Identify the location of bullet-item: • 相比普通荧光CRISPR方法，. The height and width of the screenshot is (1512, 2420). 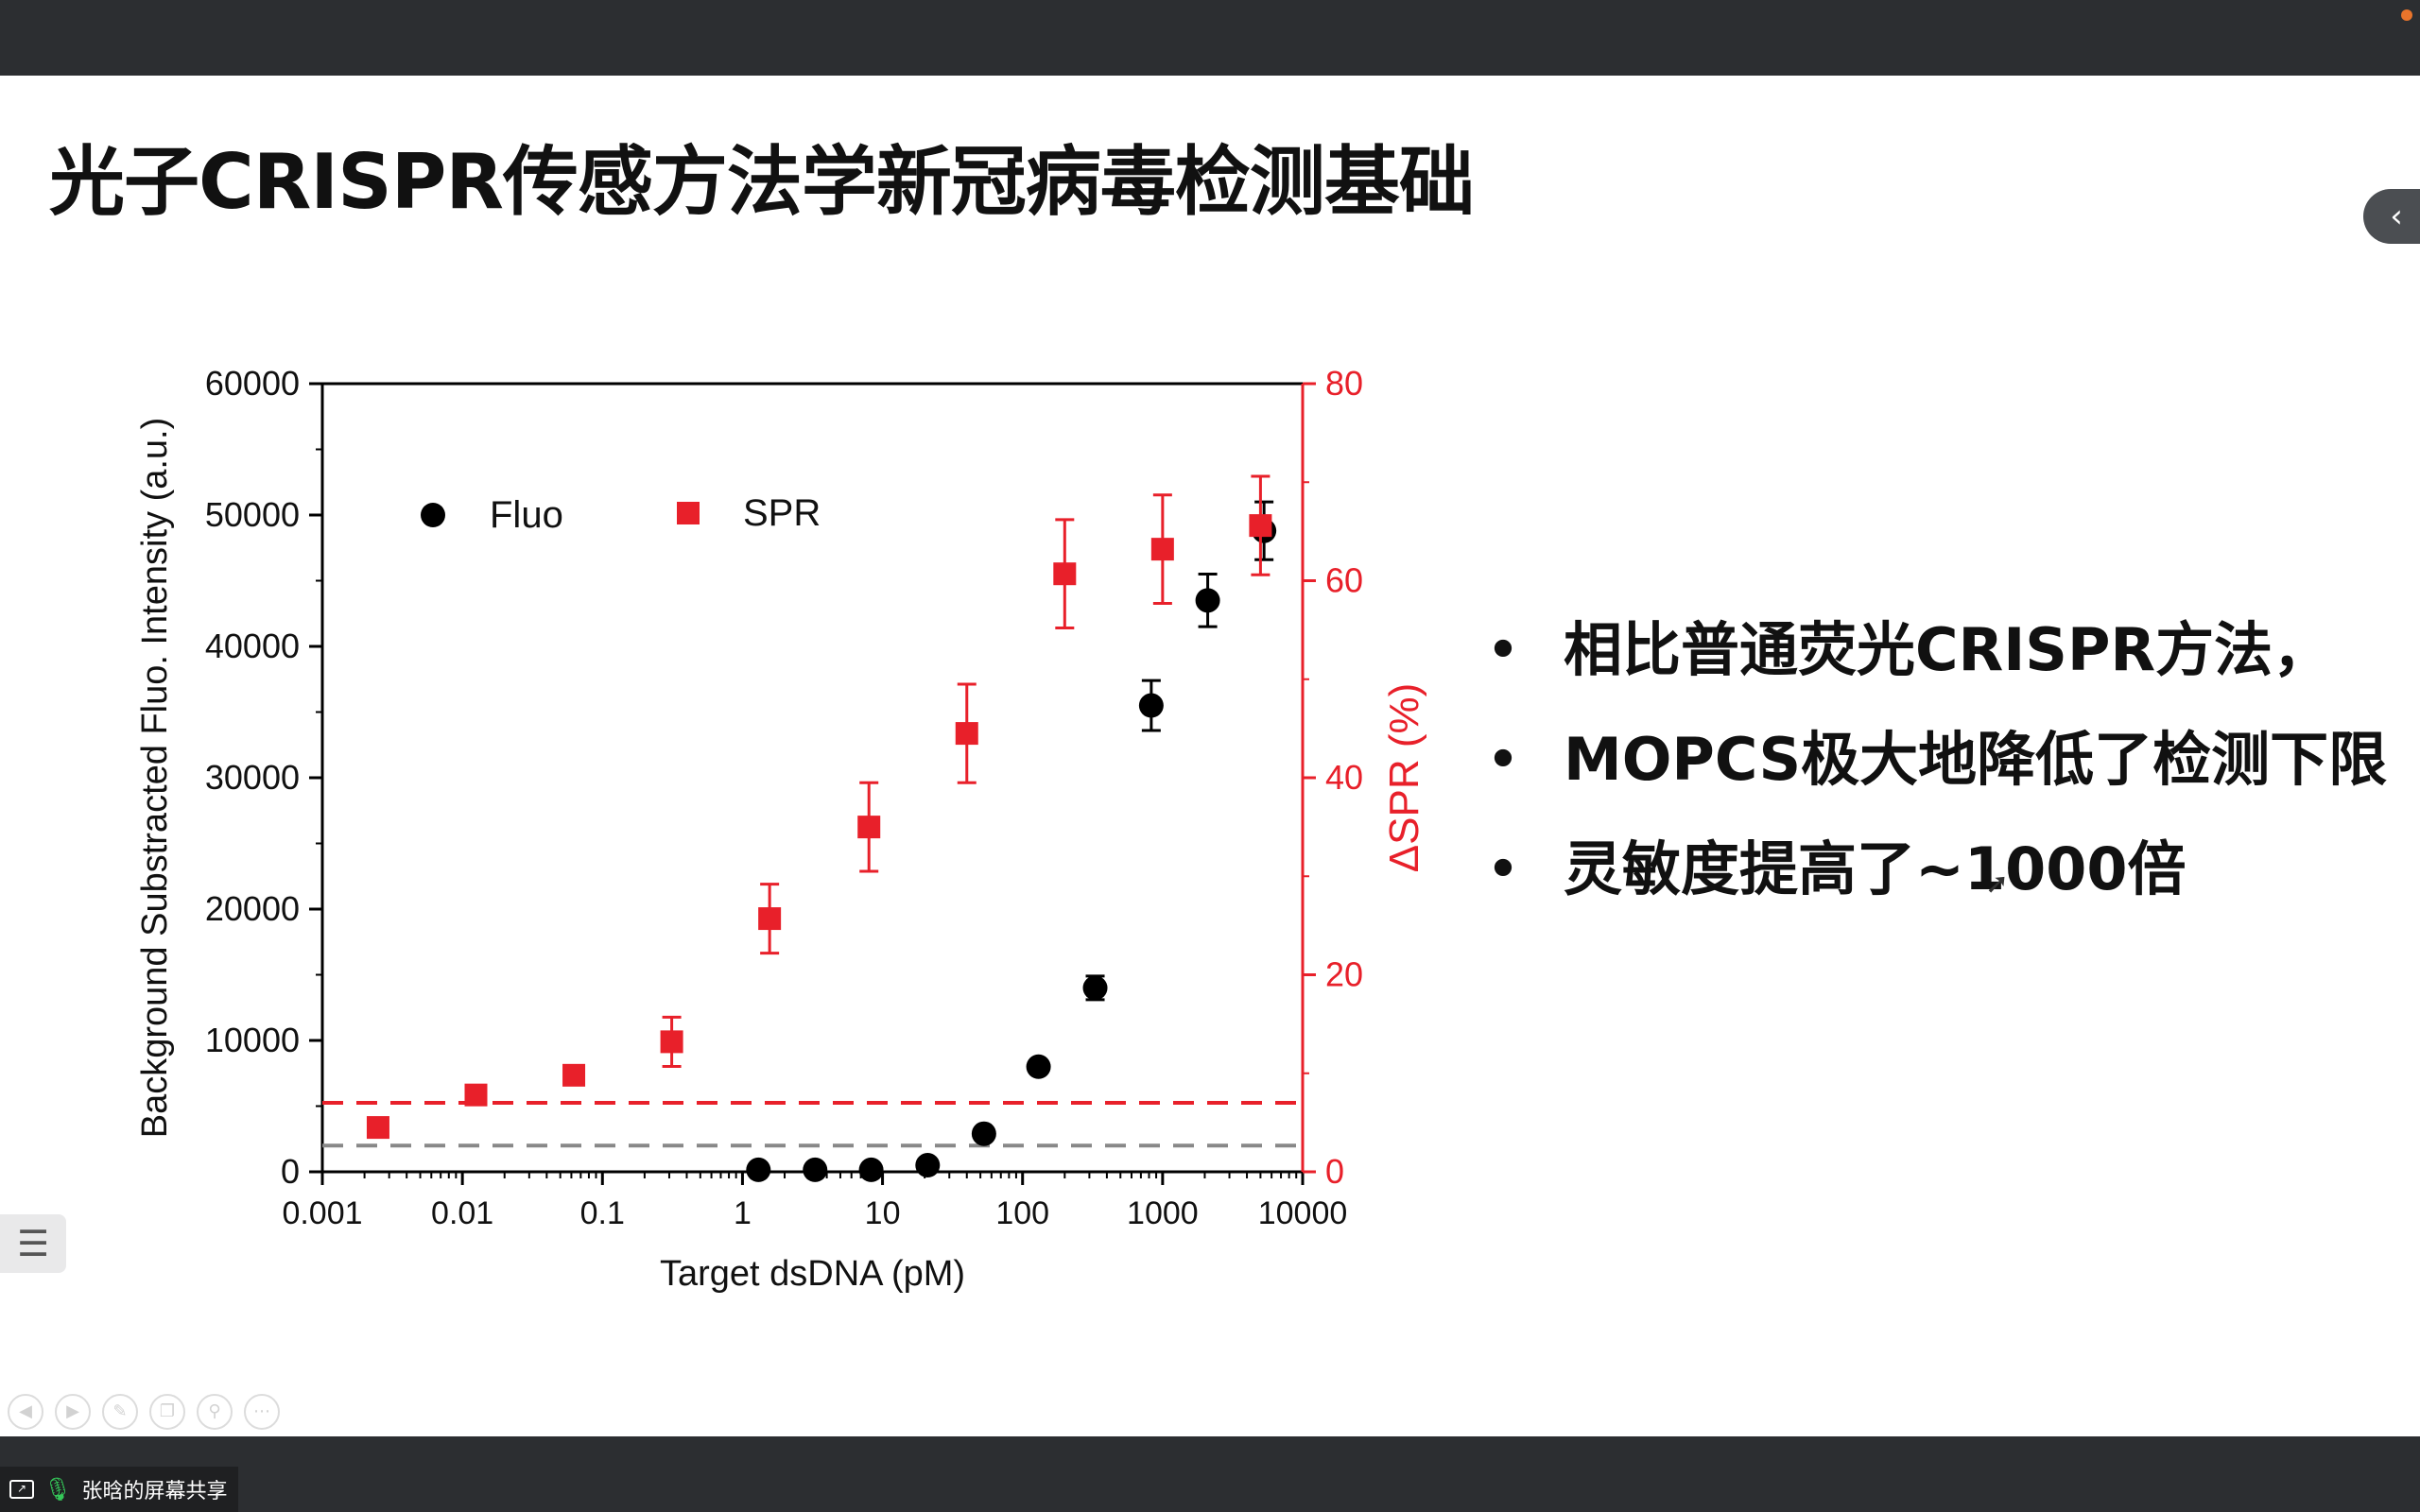
(1936, 650).